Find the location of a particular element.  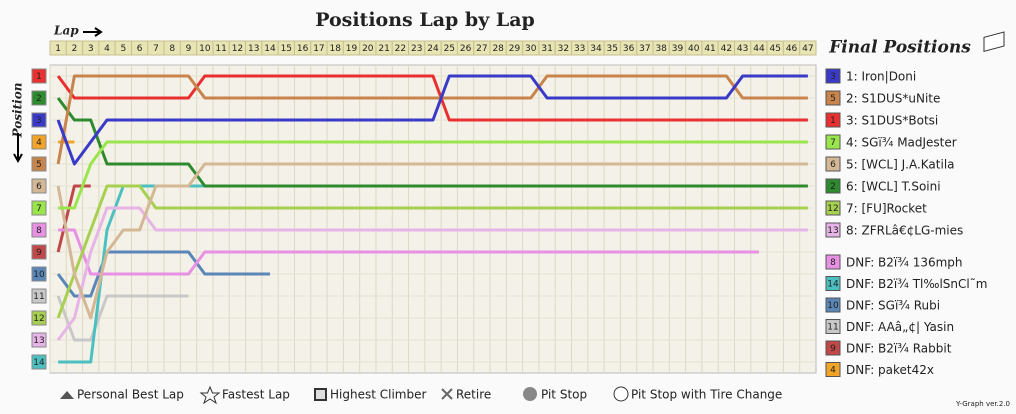

lap-label: 45 is located at coordinates (775, 49).